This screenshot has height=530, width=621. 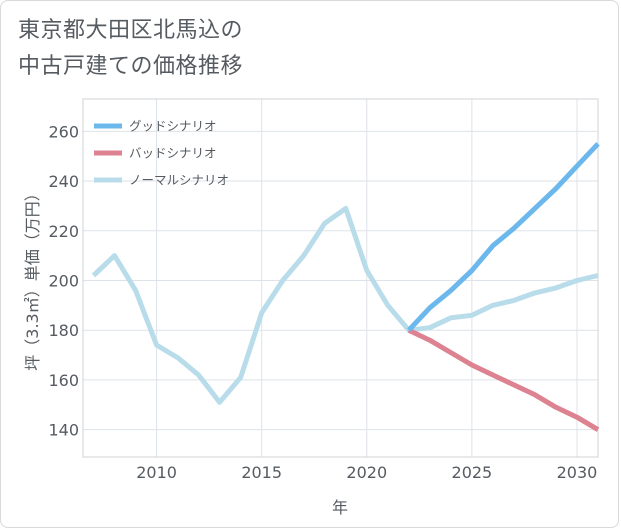 What do you see at coordinates (63, 380) in the screenshot?
I see `y-tick-label: 160` at bounding box center [63, 380].